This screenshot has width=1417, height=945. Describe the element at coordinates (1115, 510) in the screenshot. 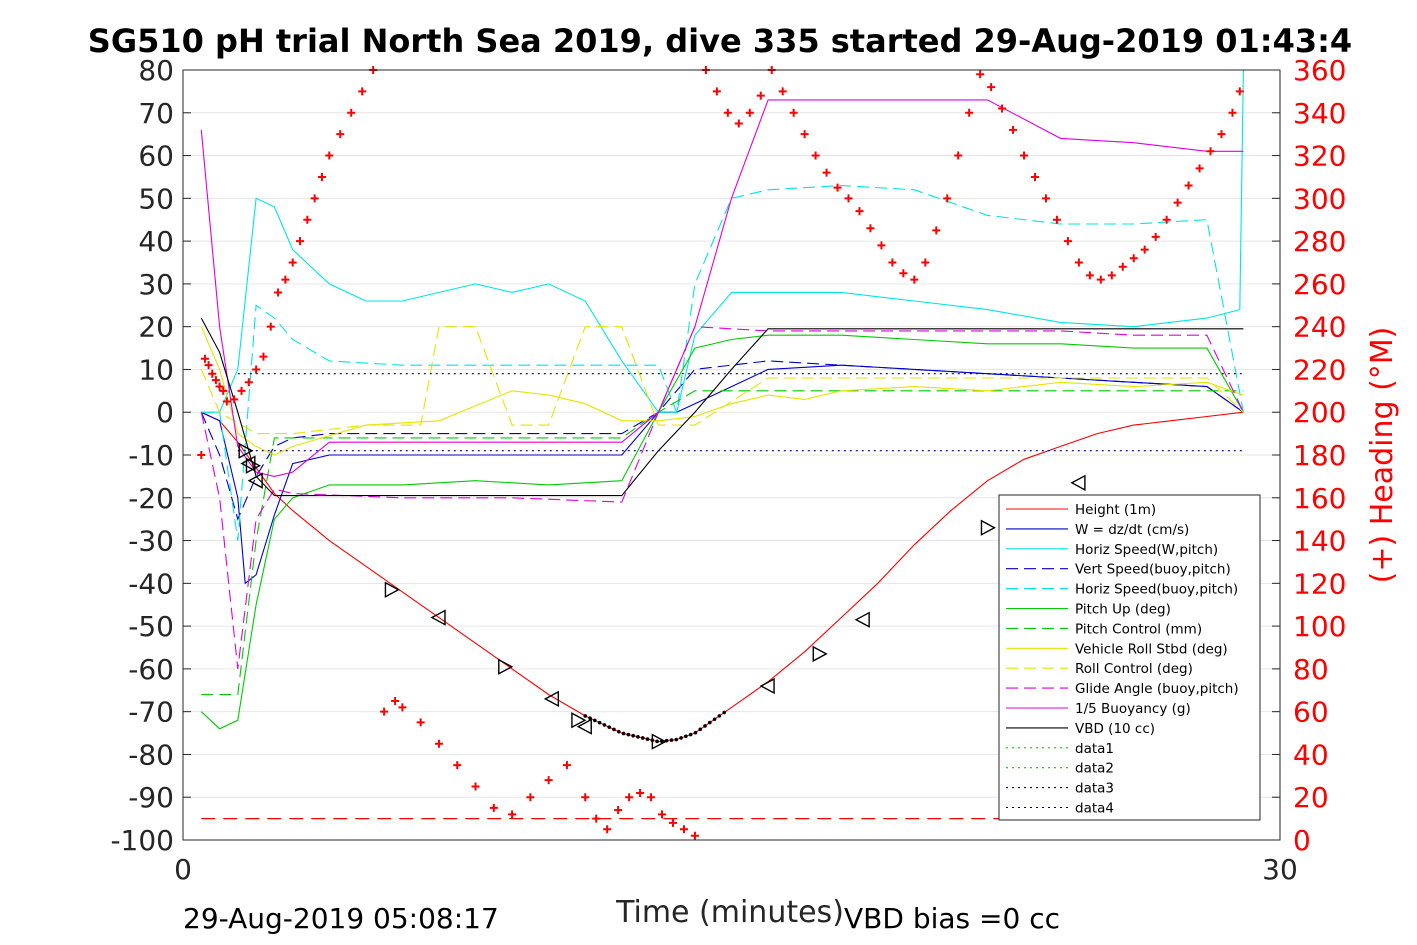

I see `legend-label-0: Height (1m)` at that location.